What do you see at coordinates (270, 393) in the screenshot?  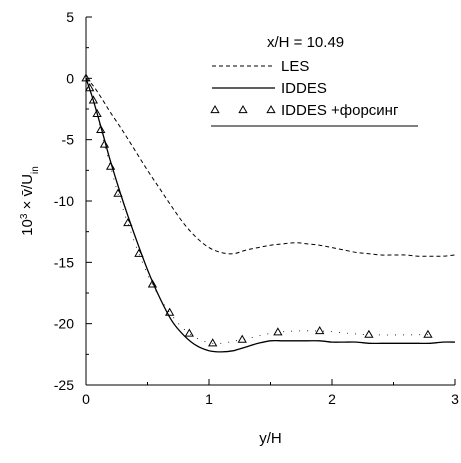 I see `x-ticks: 0 1 2 3` at bounding box center [270, 393].